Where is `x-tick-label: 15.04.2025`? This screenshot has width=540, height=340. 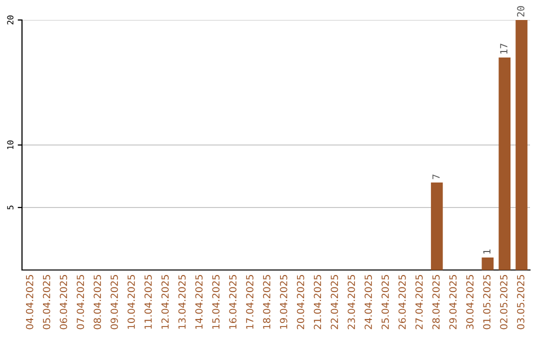
x-tick-label: 15.04.2025 is located at coordinates (216, 302).